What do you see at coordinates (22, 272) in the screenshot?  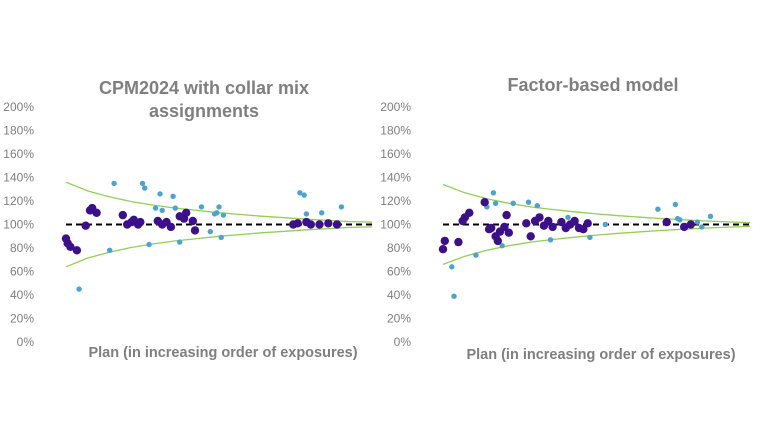 I see `y-tick-label: 60%` at bounding box center [22, 272].